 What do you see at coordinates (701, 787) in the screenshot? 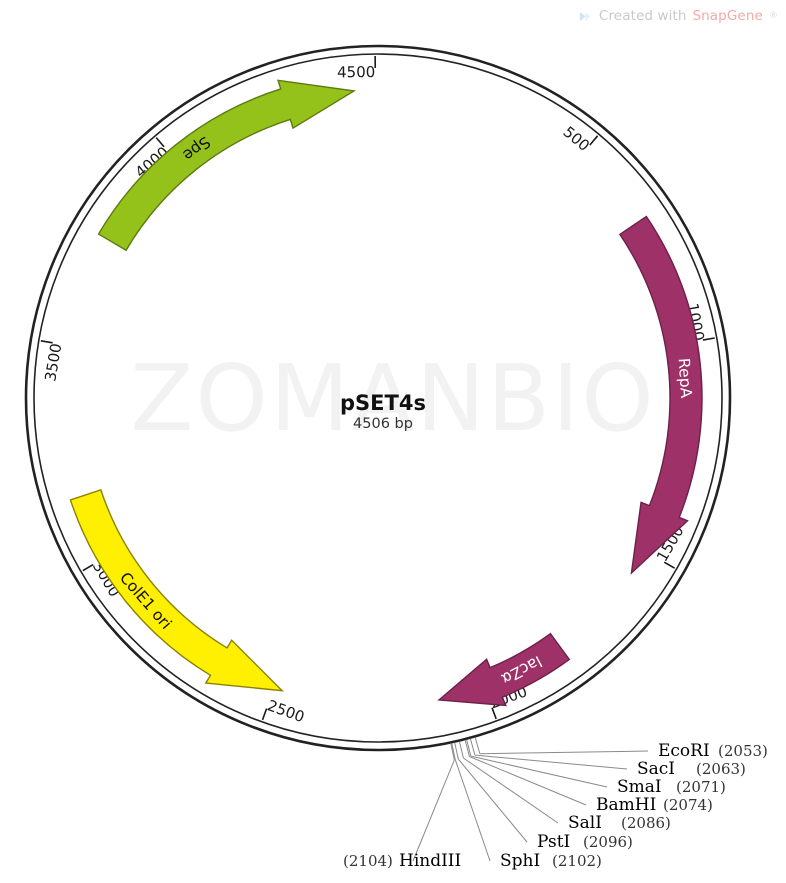
I see `restriction-site-position: (2071)` at bounding box center [701, 787].